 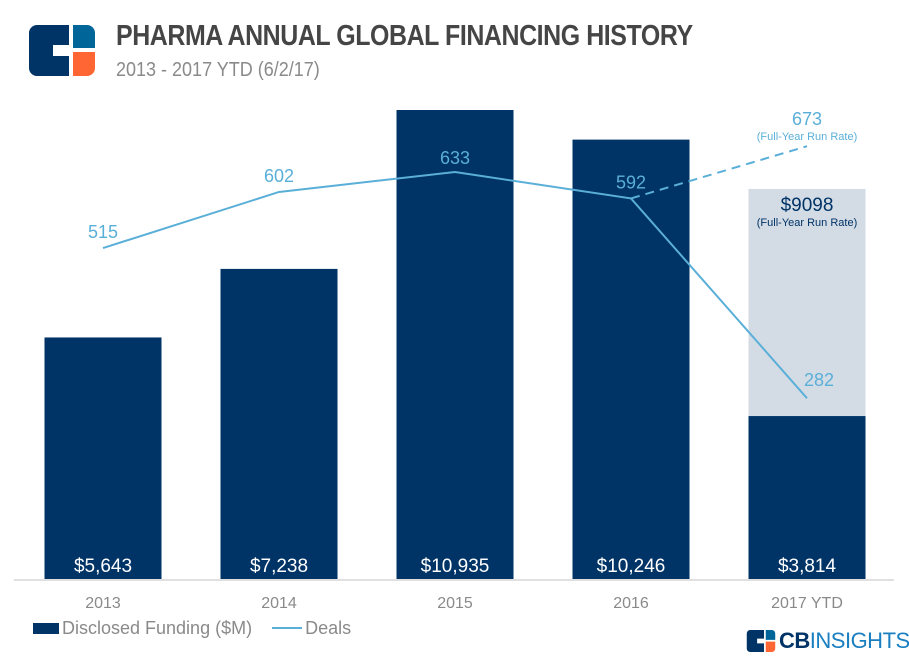 I want to click on x-tick-label: 2016, so click(x=631, y=603).